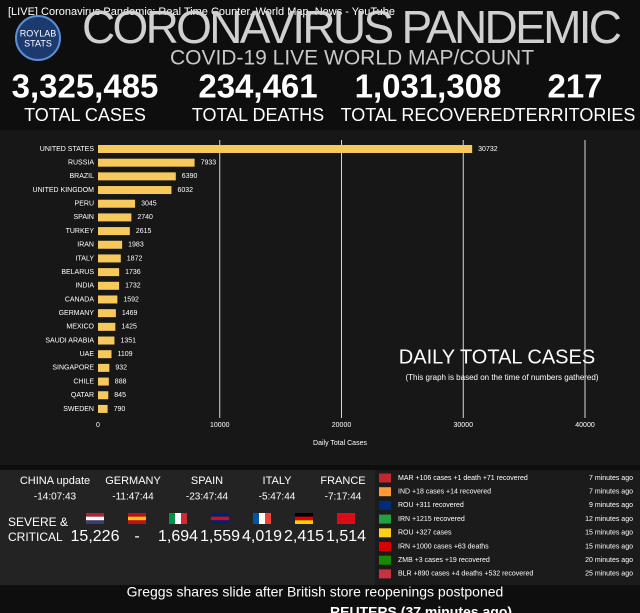  I want to click on feed-text: MAR +106 cases +1 death +71 recovered, so click(463, 478).